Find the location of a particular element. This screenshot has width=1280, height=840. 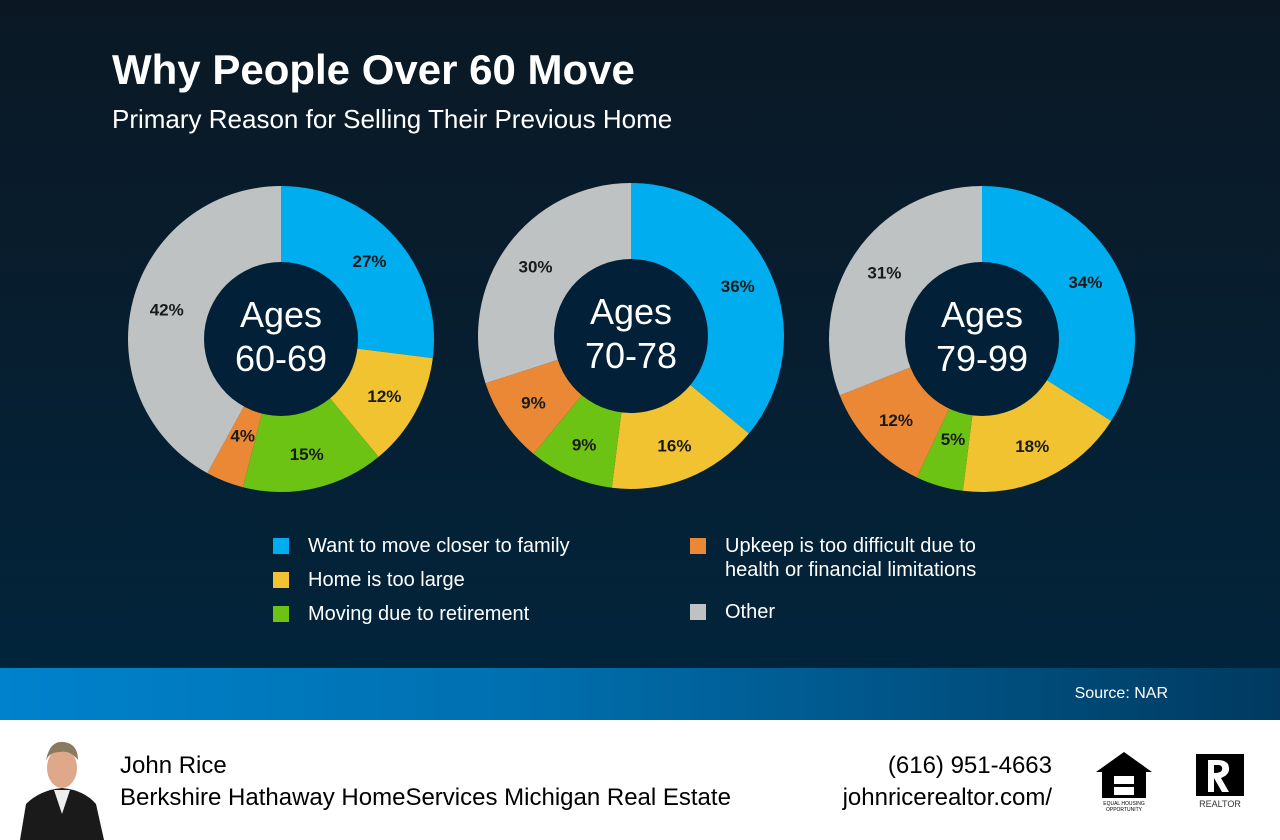

realtor-logo: REALTOR is located at coordinates (1220, 781).